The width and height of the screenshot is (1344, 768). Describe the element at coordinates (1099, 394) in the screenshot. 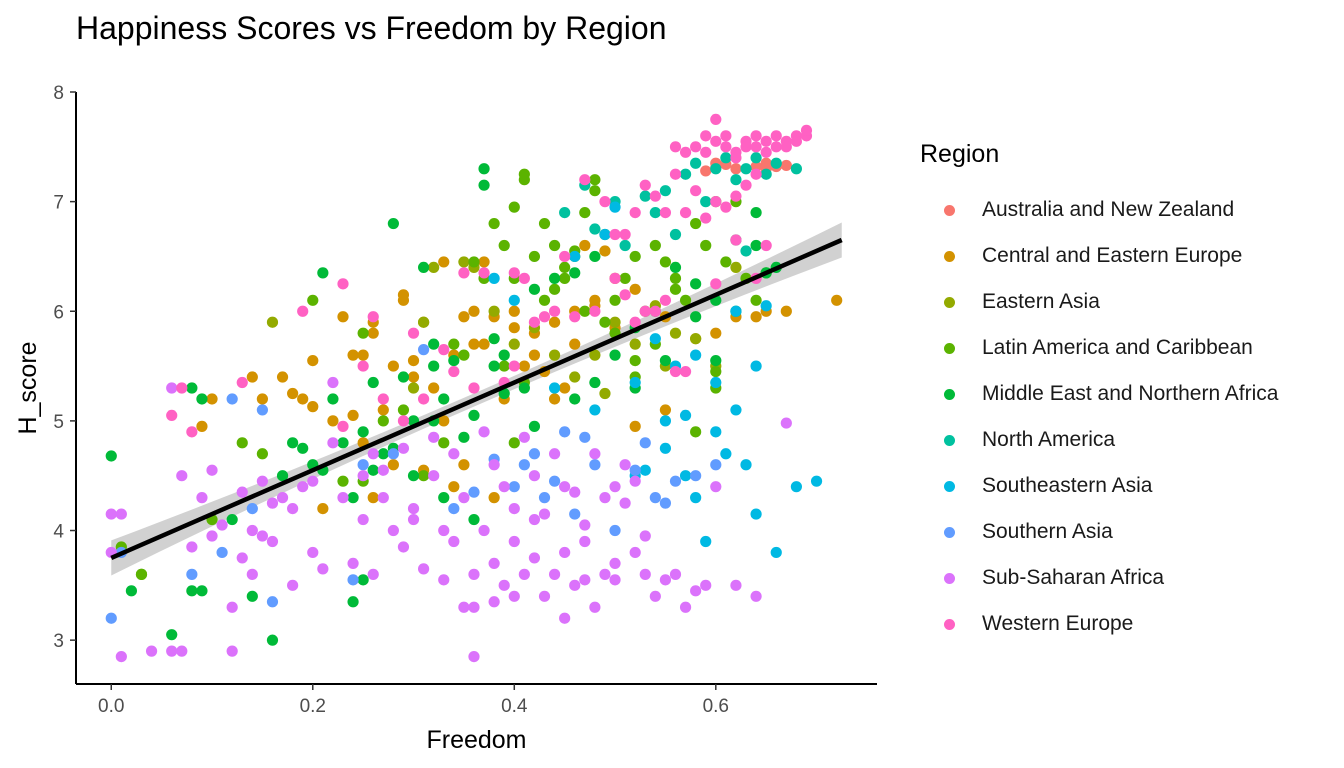

I see `legend-item: Middle East and Northern Africa` at that location.